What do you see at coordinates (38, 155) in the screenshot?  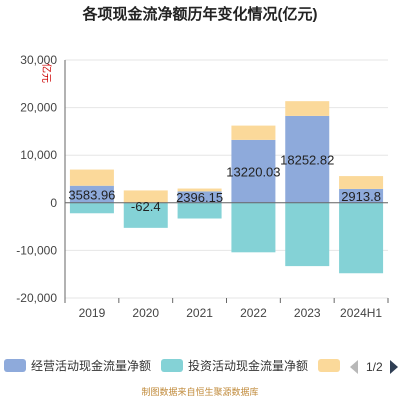 I see `y-tick-label: 10,000` at bounding box center [38, 155].